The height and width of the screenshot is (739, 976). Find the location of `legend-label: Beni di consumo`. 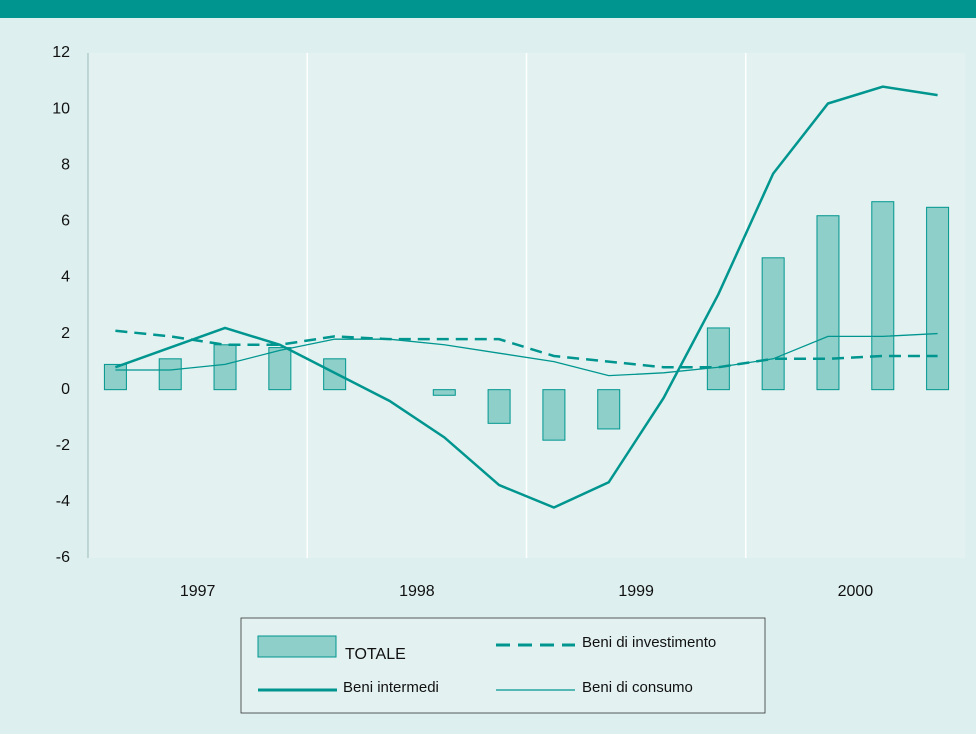

legend-label: Beni di consumo is located at coordinates (637, 687).